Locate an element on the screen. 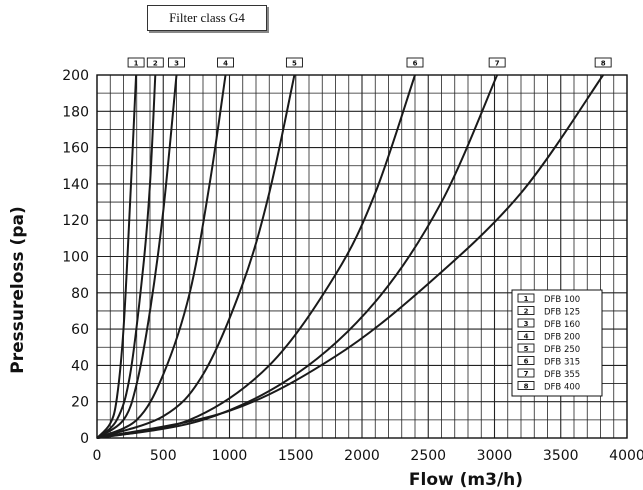 The image size is (643, 490). legend-label-5: DFB 250 is located at coordinates (562, 350).